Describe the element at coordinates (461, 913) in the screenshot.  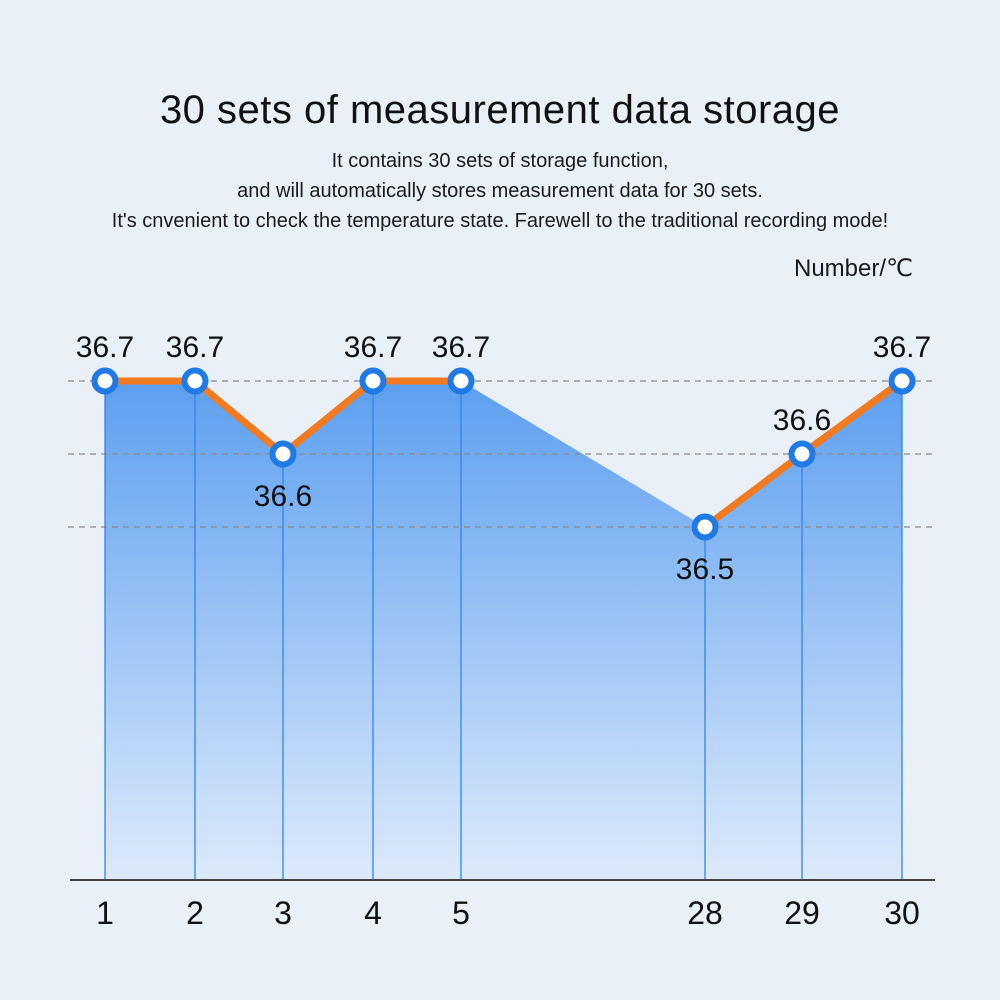
I see `x-tick-5: 5` at that location.